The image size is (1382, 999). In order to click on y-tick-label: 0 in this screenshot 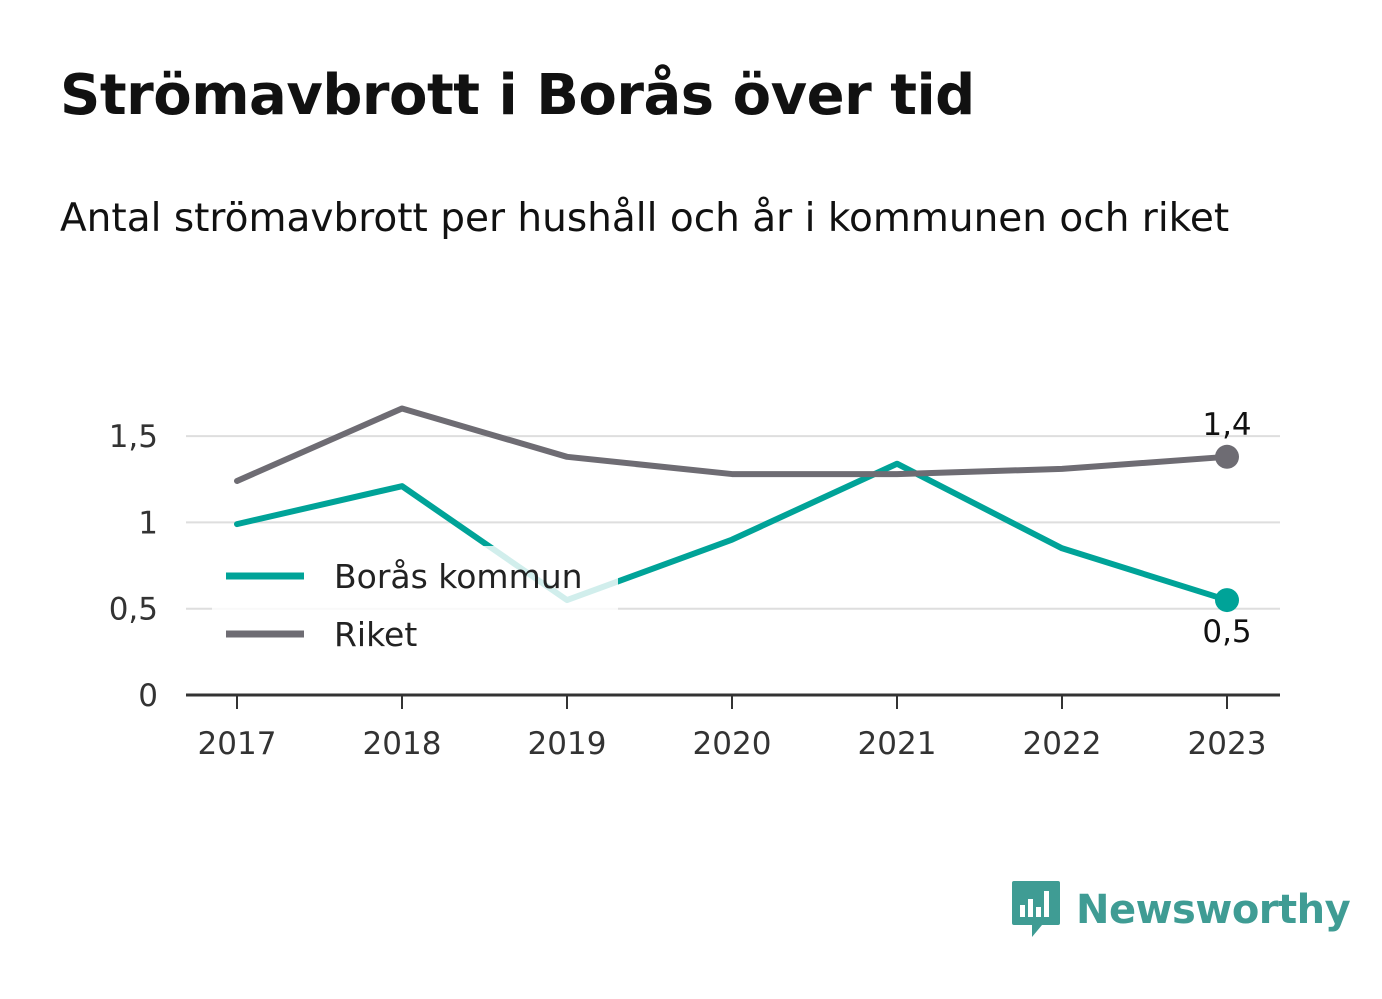, I will do `click(148, 696)`.